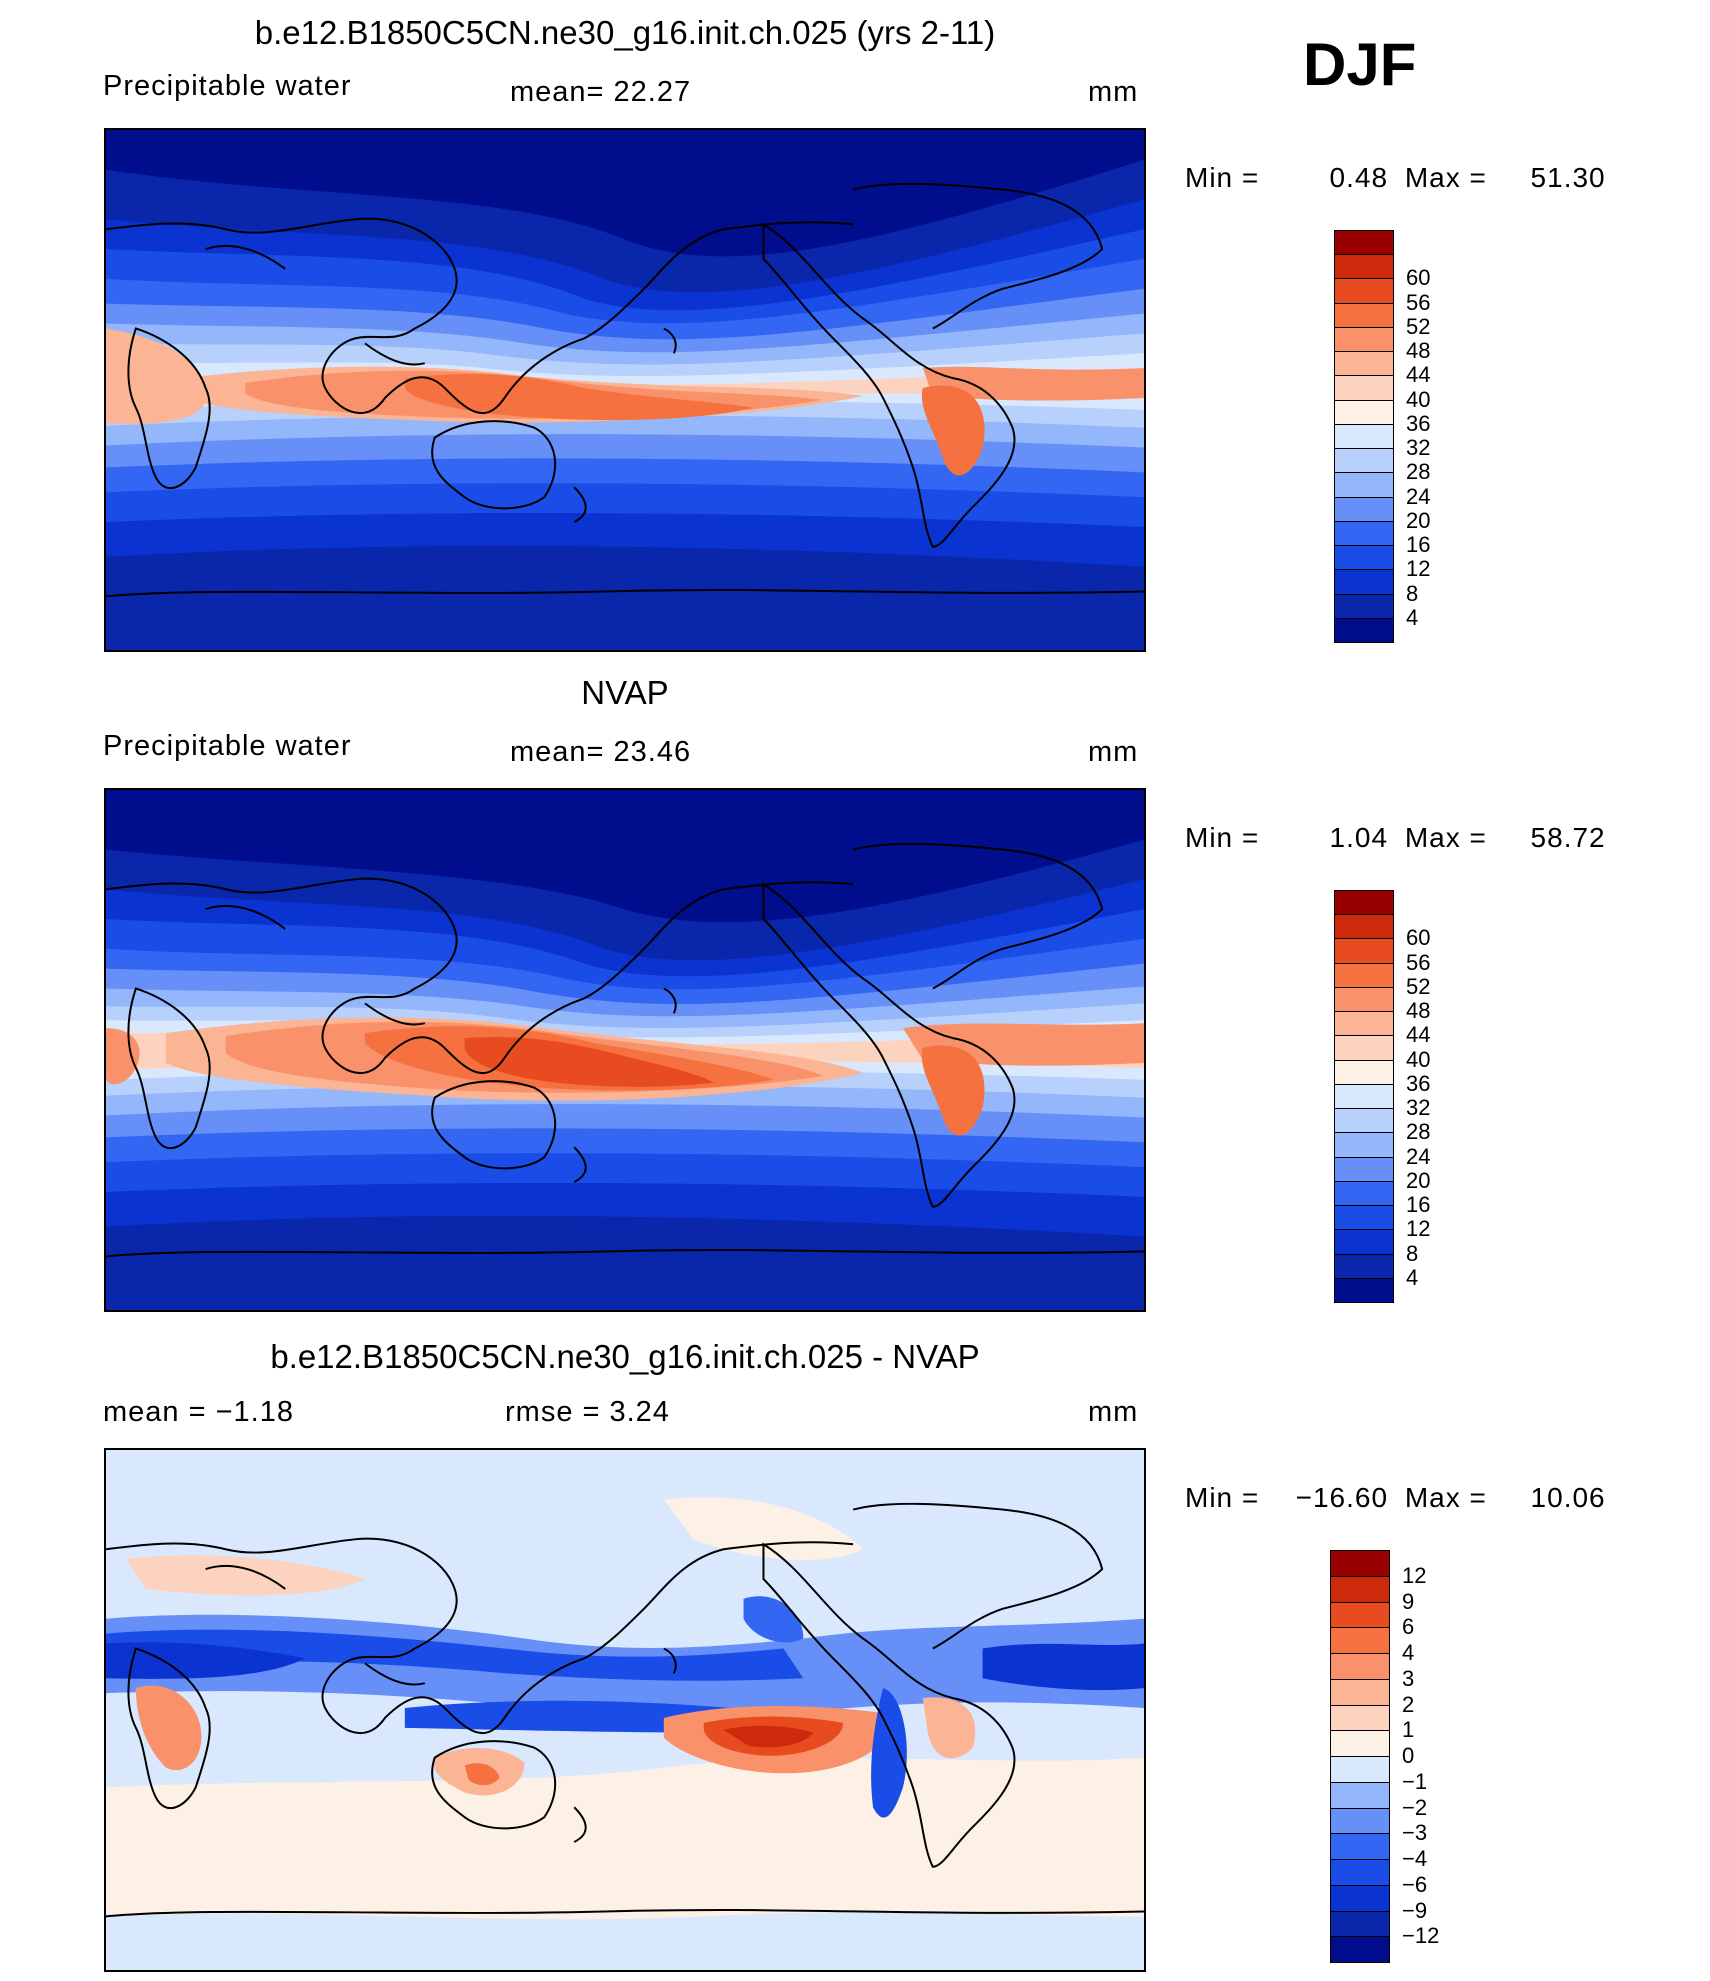 The width and height of the screenshot is (1710, 1981). Describe the element at coordinates (1359, 837) in the screenshot. I see `min-value: 1.04` at that location.